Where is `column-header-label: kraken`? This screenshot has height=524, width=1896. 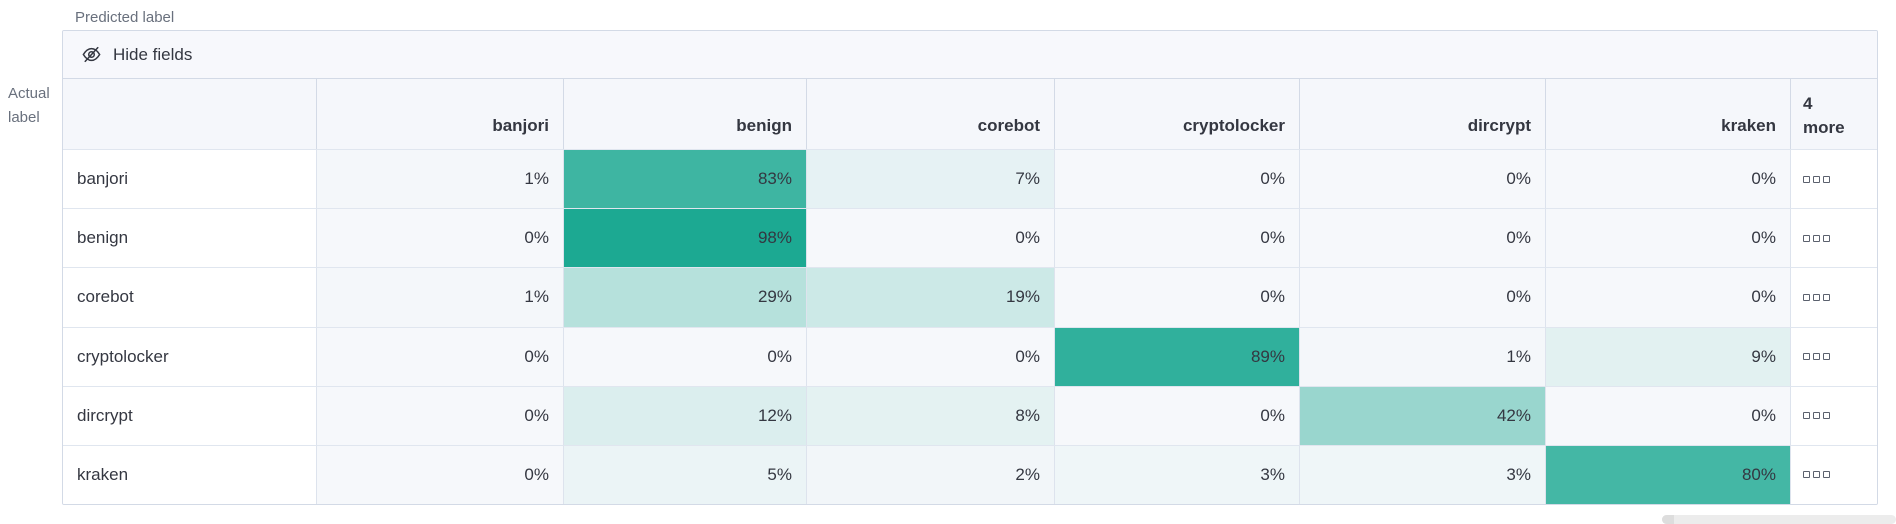 column-header-label: kraken is located at coordinates (1748, 125).